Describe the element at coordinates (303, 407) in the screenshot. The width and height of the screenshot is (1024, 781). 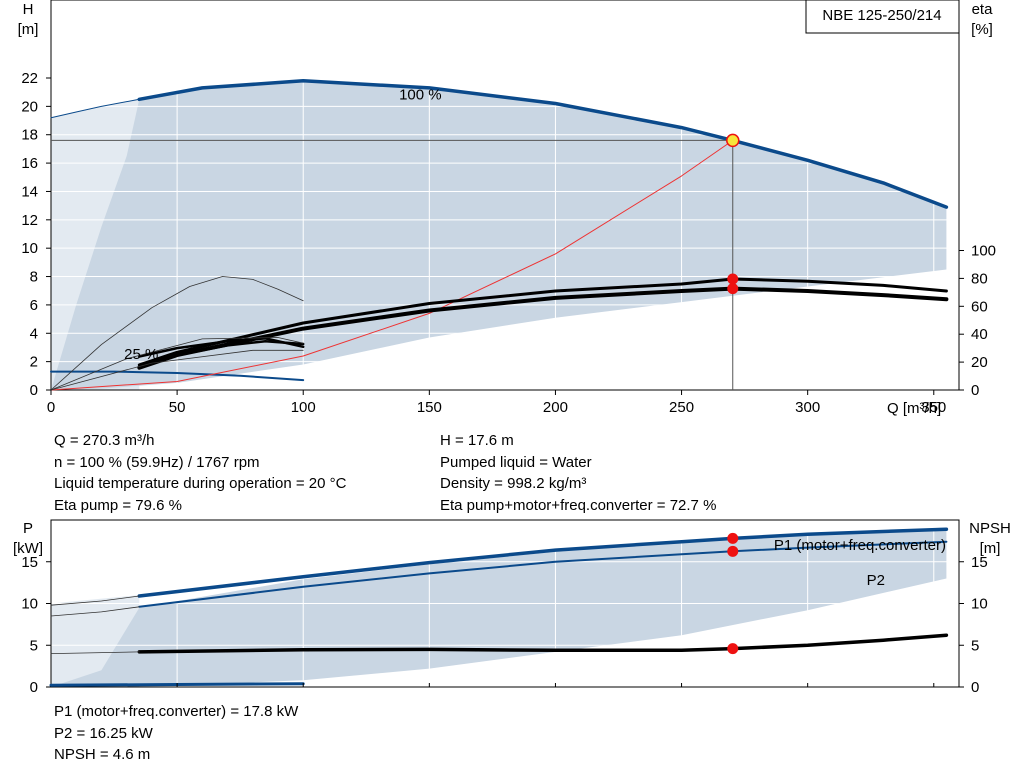
I see `x-tick-label: 100` at that location.